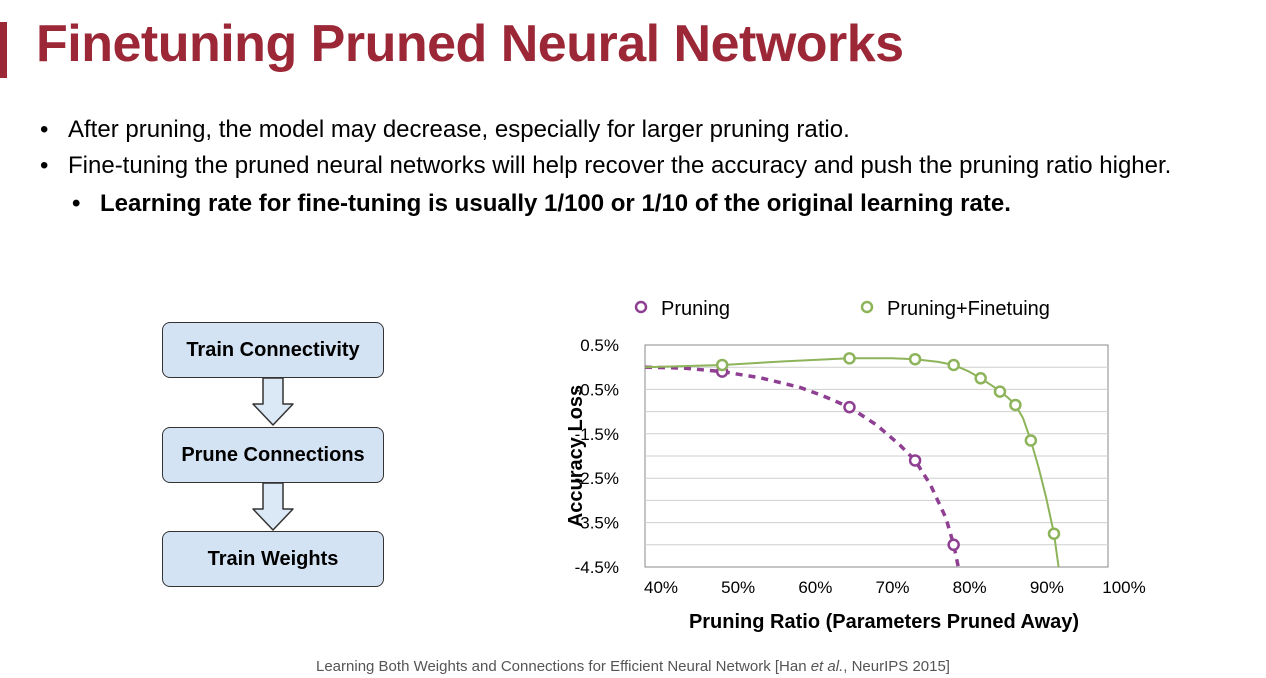 The image size is (1266, 678). Describe the element at coordinates (597, 456) in the screenshot. I see `y-tick-labels: 0.5% -0.5% -1.5% -2.5% -3.5% -4.5%` at that location.